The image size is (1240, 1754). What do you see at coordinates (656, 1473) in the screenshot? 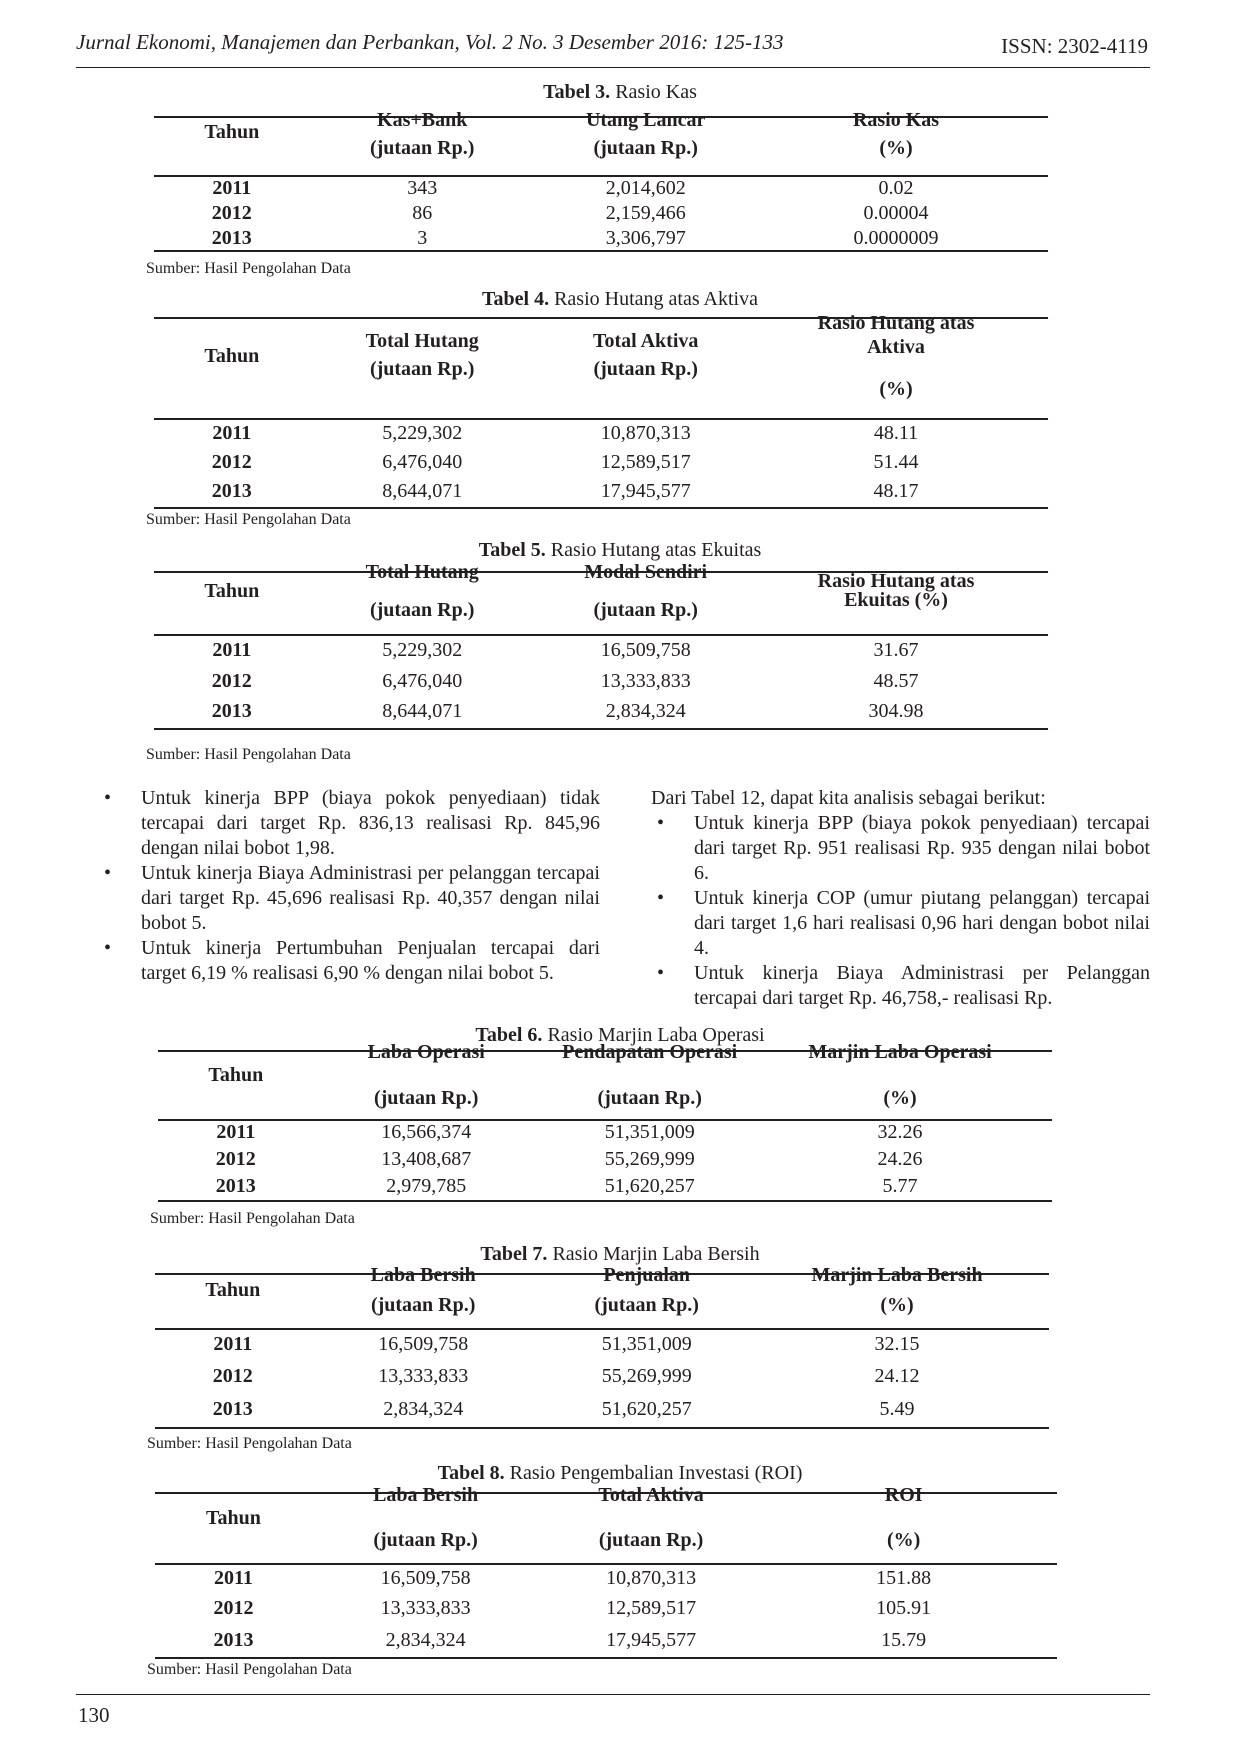
I see `table-title: Rasio Pengembalian Investasi (ROI)` at bounding box center [656, 1473].